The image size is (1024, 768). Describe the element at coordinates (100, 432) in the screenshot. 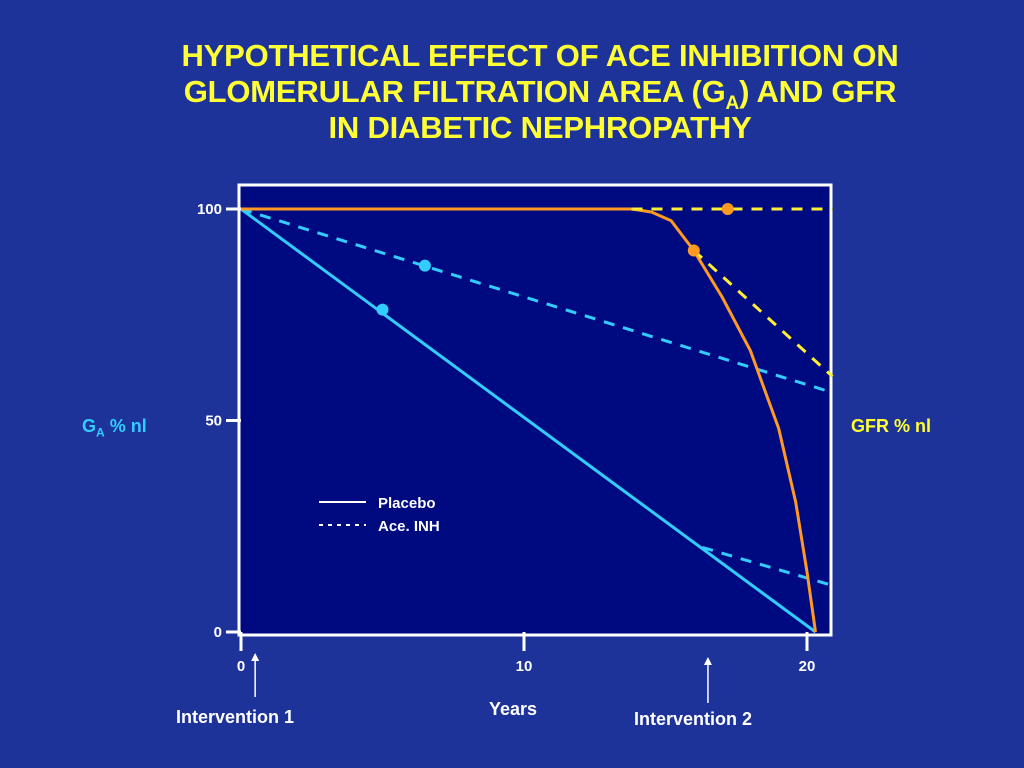

I see `left-axis-label-sub: A` at that location.